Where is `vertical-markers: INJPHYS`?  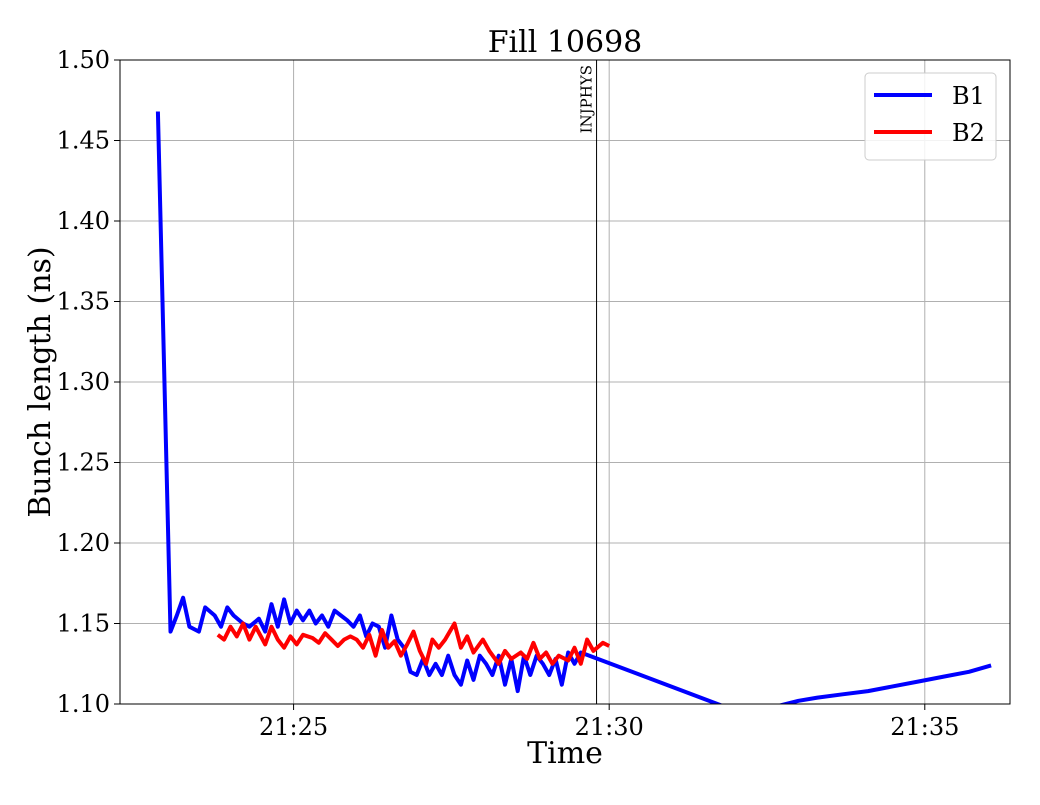
vertical-markers: INJPHYS is located at coordinates (588, 382).